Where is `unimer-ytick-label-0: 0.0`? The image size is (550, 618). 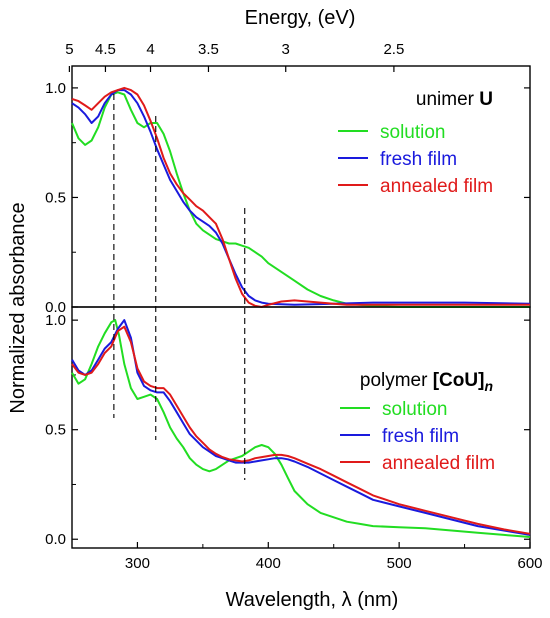 unimer-ytick-label-0: 0.0 is located at coordinates (55, 307).